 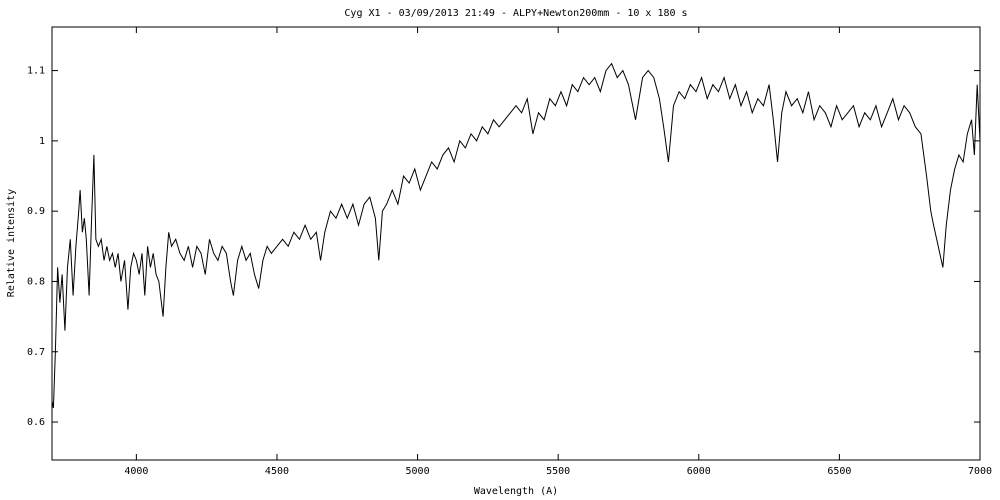 What do you see at coordinates (42, 141) in the screenshot?
I see `y-tick-label: 1` at bounding box center [42, 141].